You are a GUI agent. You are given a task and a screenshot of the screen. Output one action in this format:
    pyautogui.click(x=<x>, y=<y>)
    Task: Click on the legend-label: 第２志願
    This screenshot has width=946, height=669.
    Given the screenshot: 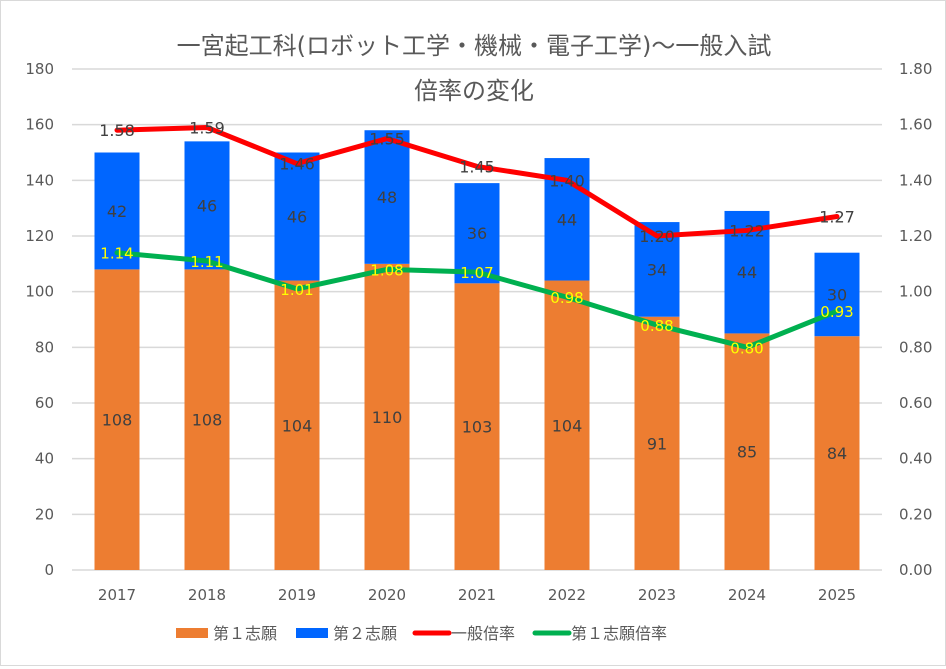 What is the action you would take?
    pyautogui.click(x=365, y=633)
    